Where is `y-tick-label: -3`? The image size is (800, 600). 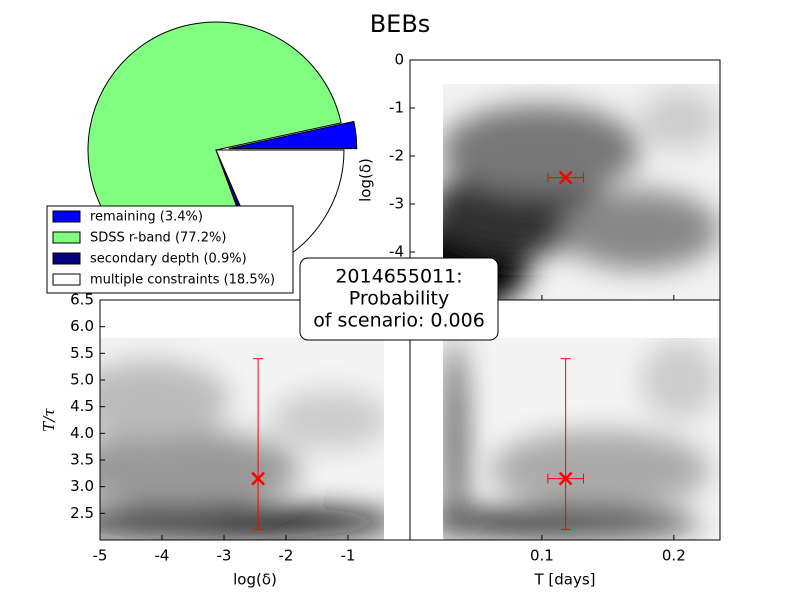
y-tick-label: -3 is located at coordinates (396, 204).